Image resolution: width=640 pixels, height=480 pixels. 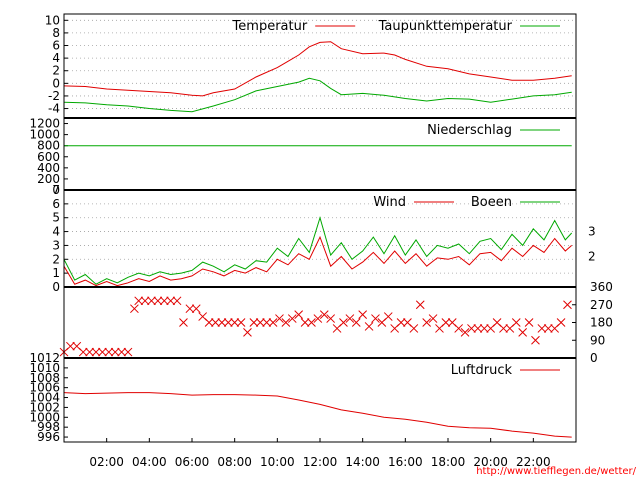 I want to click on legend-label-niederschlag: Niederschlag, so click(x=469, y=130).